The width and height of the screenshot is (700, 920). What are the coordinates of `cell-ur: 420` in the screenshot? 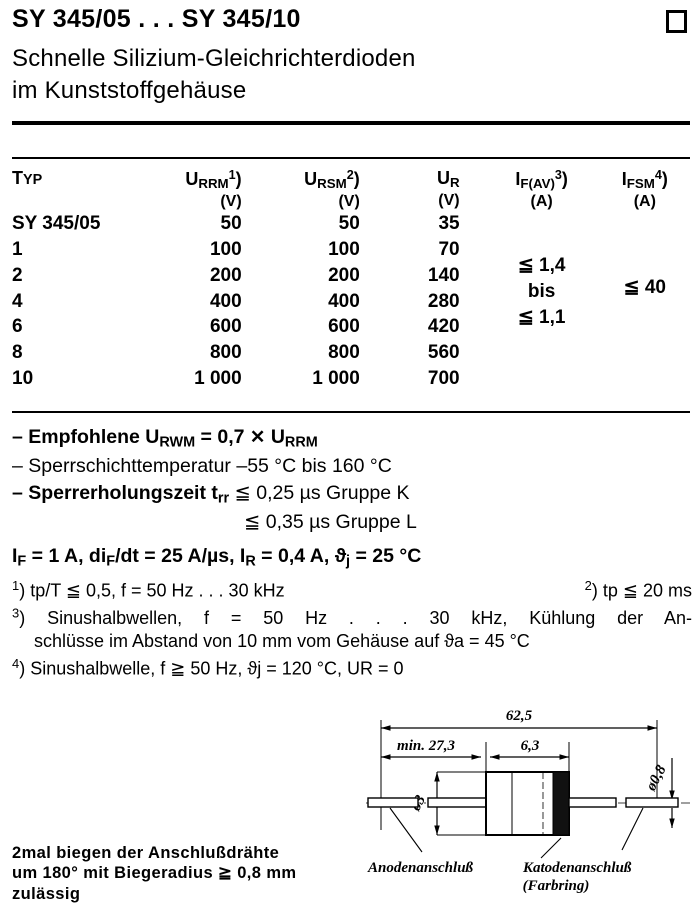 It's located at (443, 327).